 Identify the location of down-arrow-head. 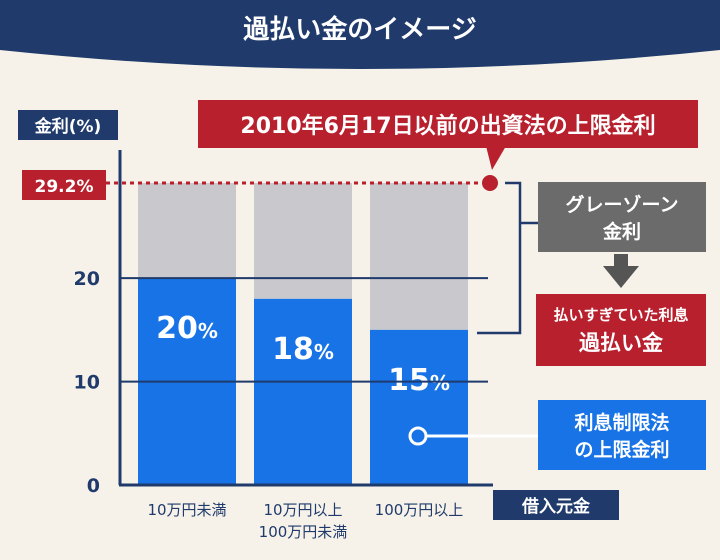
(621, 277).